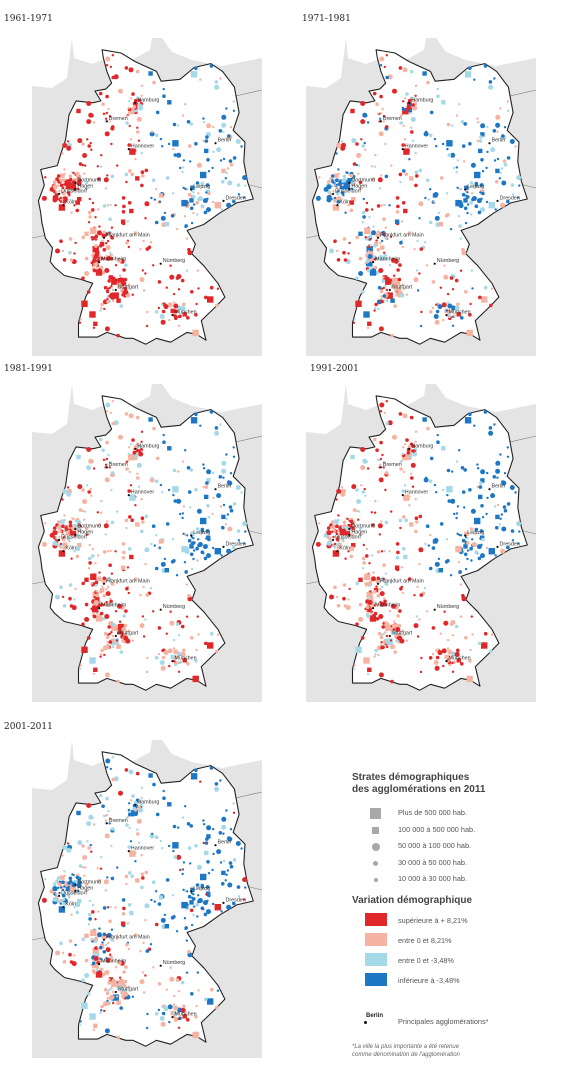  I want to click on city-label: Dresden, so click(236, 198).